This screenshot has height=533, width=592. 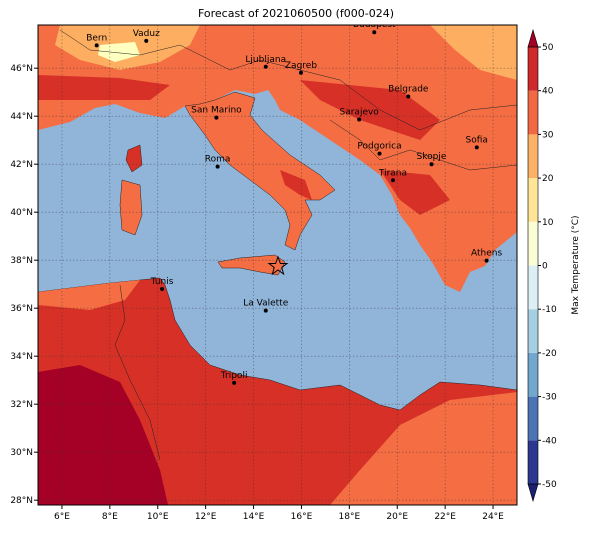 I want to click on city-label: Athens, so click(x=486, y=254).